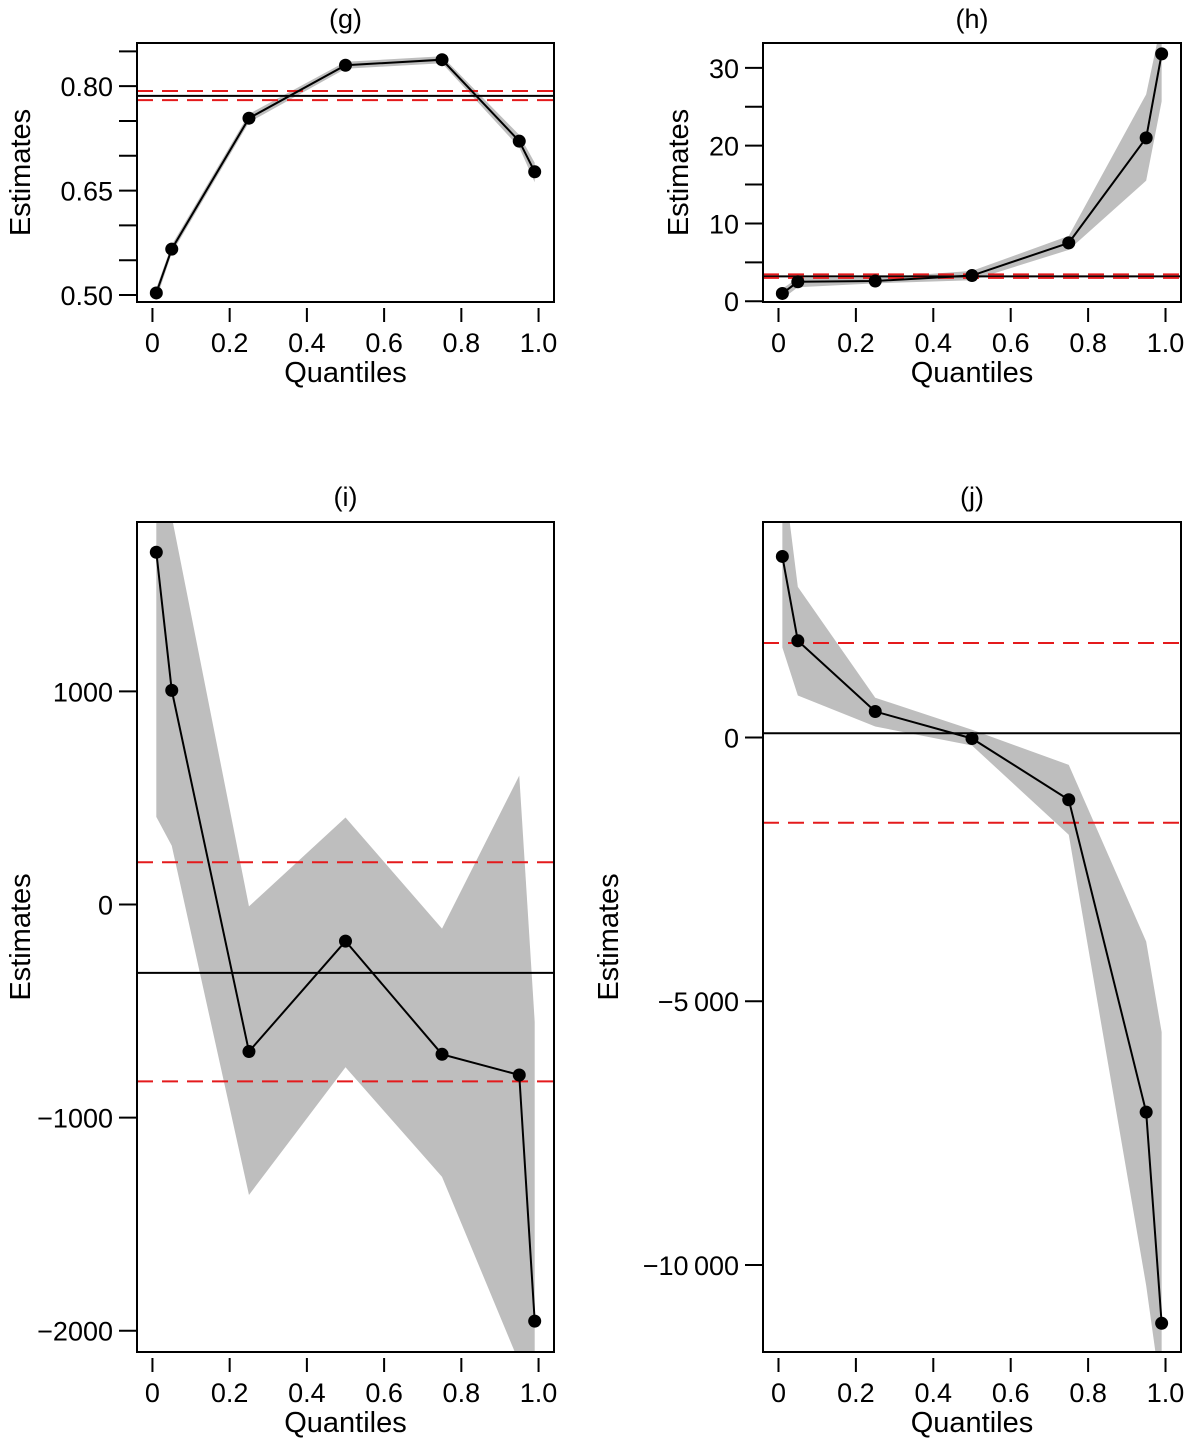 The width and height of the screenshot is (1189, 1449). Describe the element at coordinates (724, 147) in the screenshot. I see `y-tick-label: 20` at that location.